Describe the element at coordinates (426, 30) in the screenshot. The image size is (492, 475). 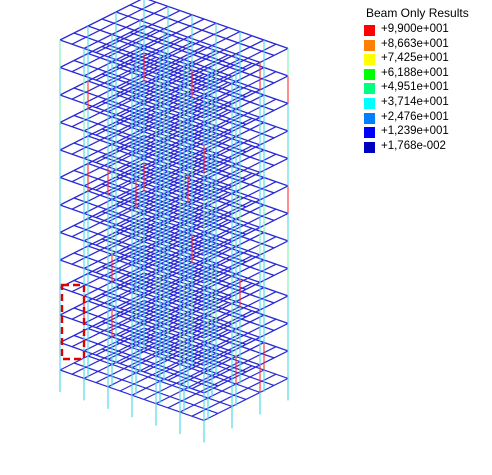
I see `legend-entry: +9,900e+001` at that location.